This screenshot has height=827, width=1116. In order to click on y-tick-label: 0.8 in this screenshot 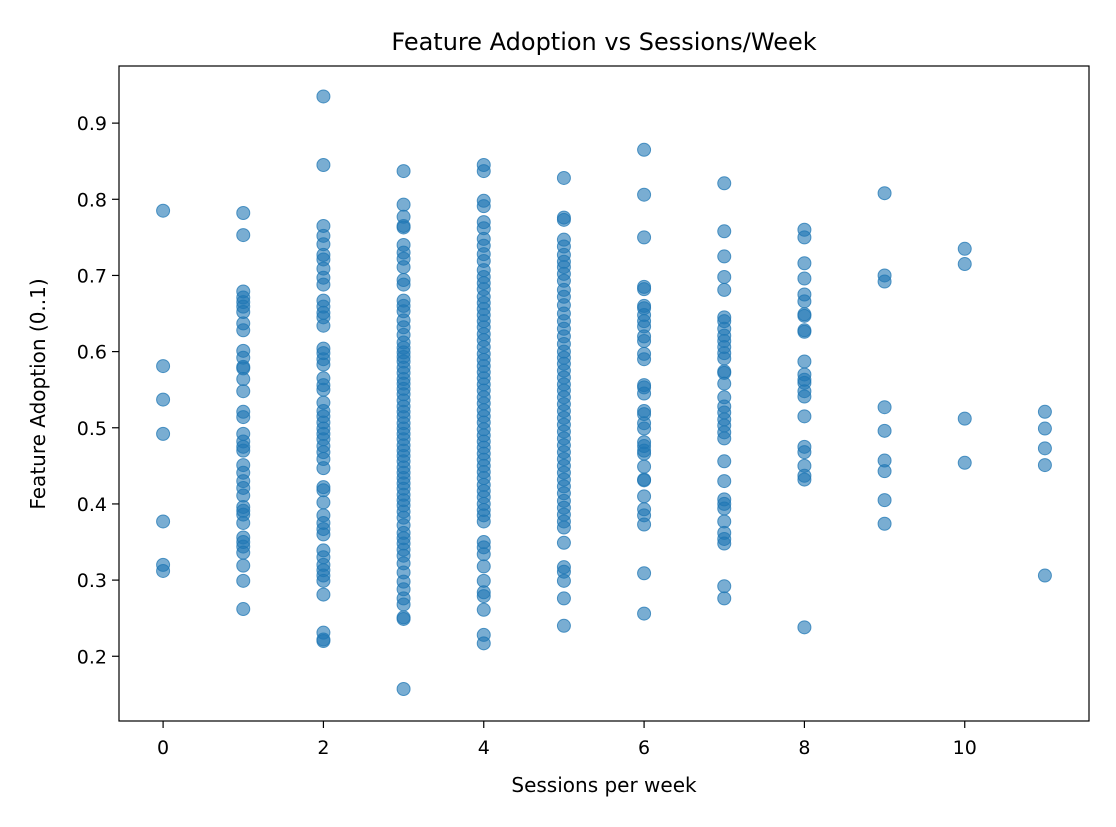, I will do `click(92, 200)`.